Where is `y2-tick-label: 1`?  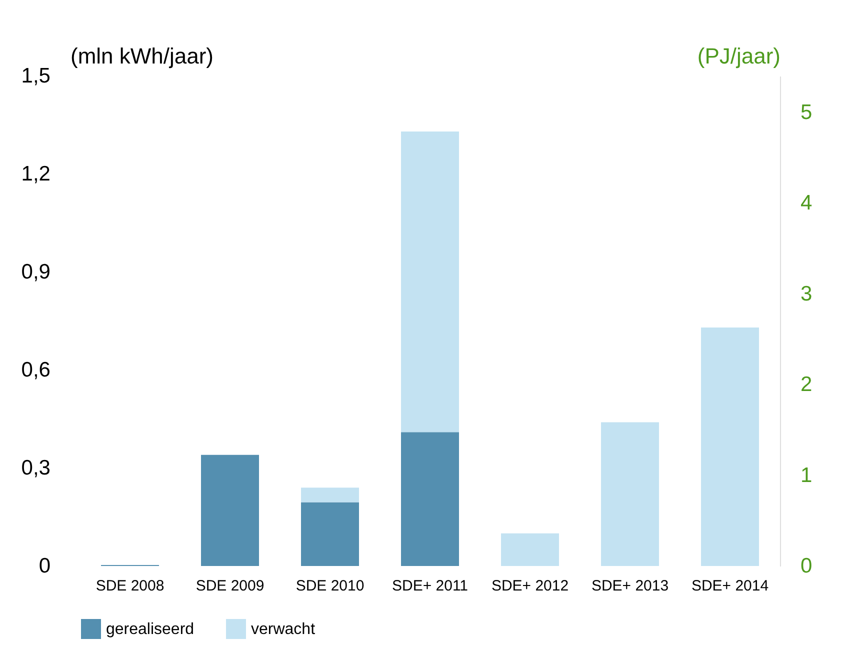 y2-tick-label: 1 is located at coordinates (806, 475).